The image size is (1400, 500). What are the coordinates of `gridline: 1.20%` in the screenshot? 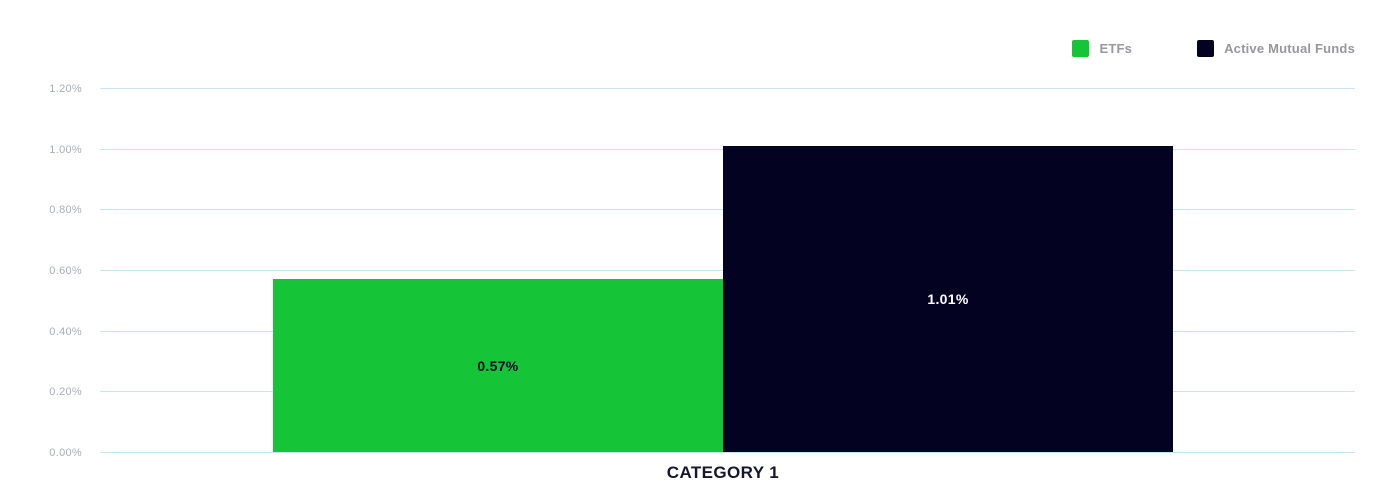 It's located at (702, 89).